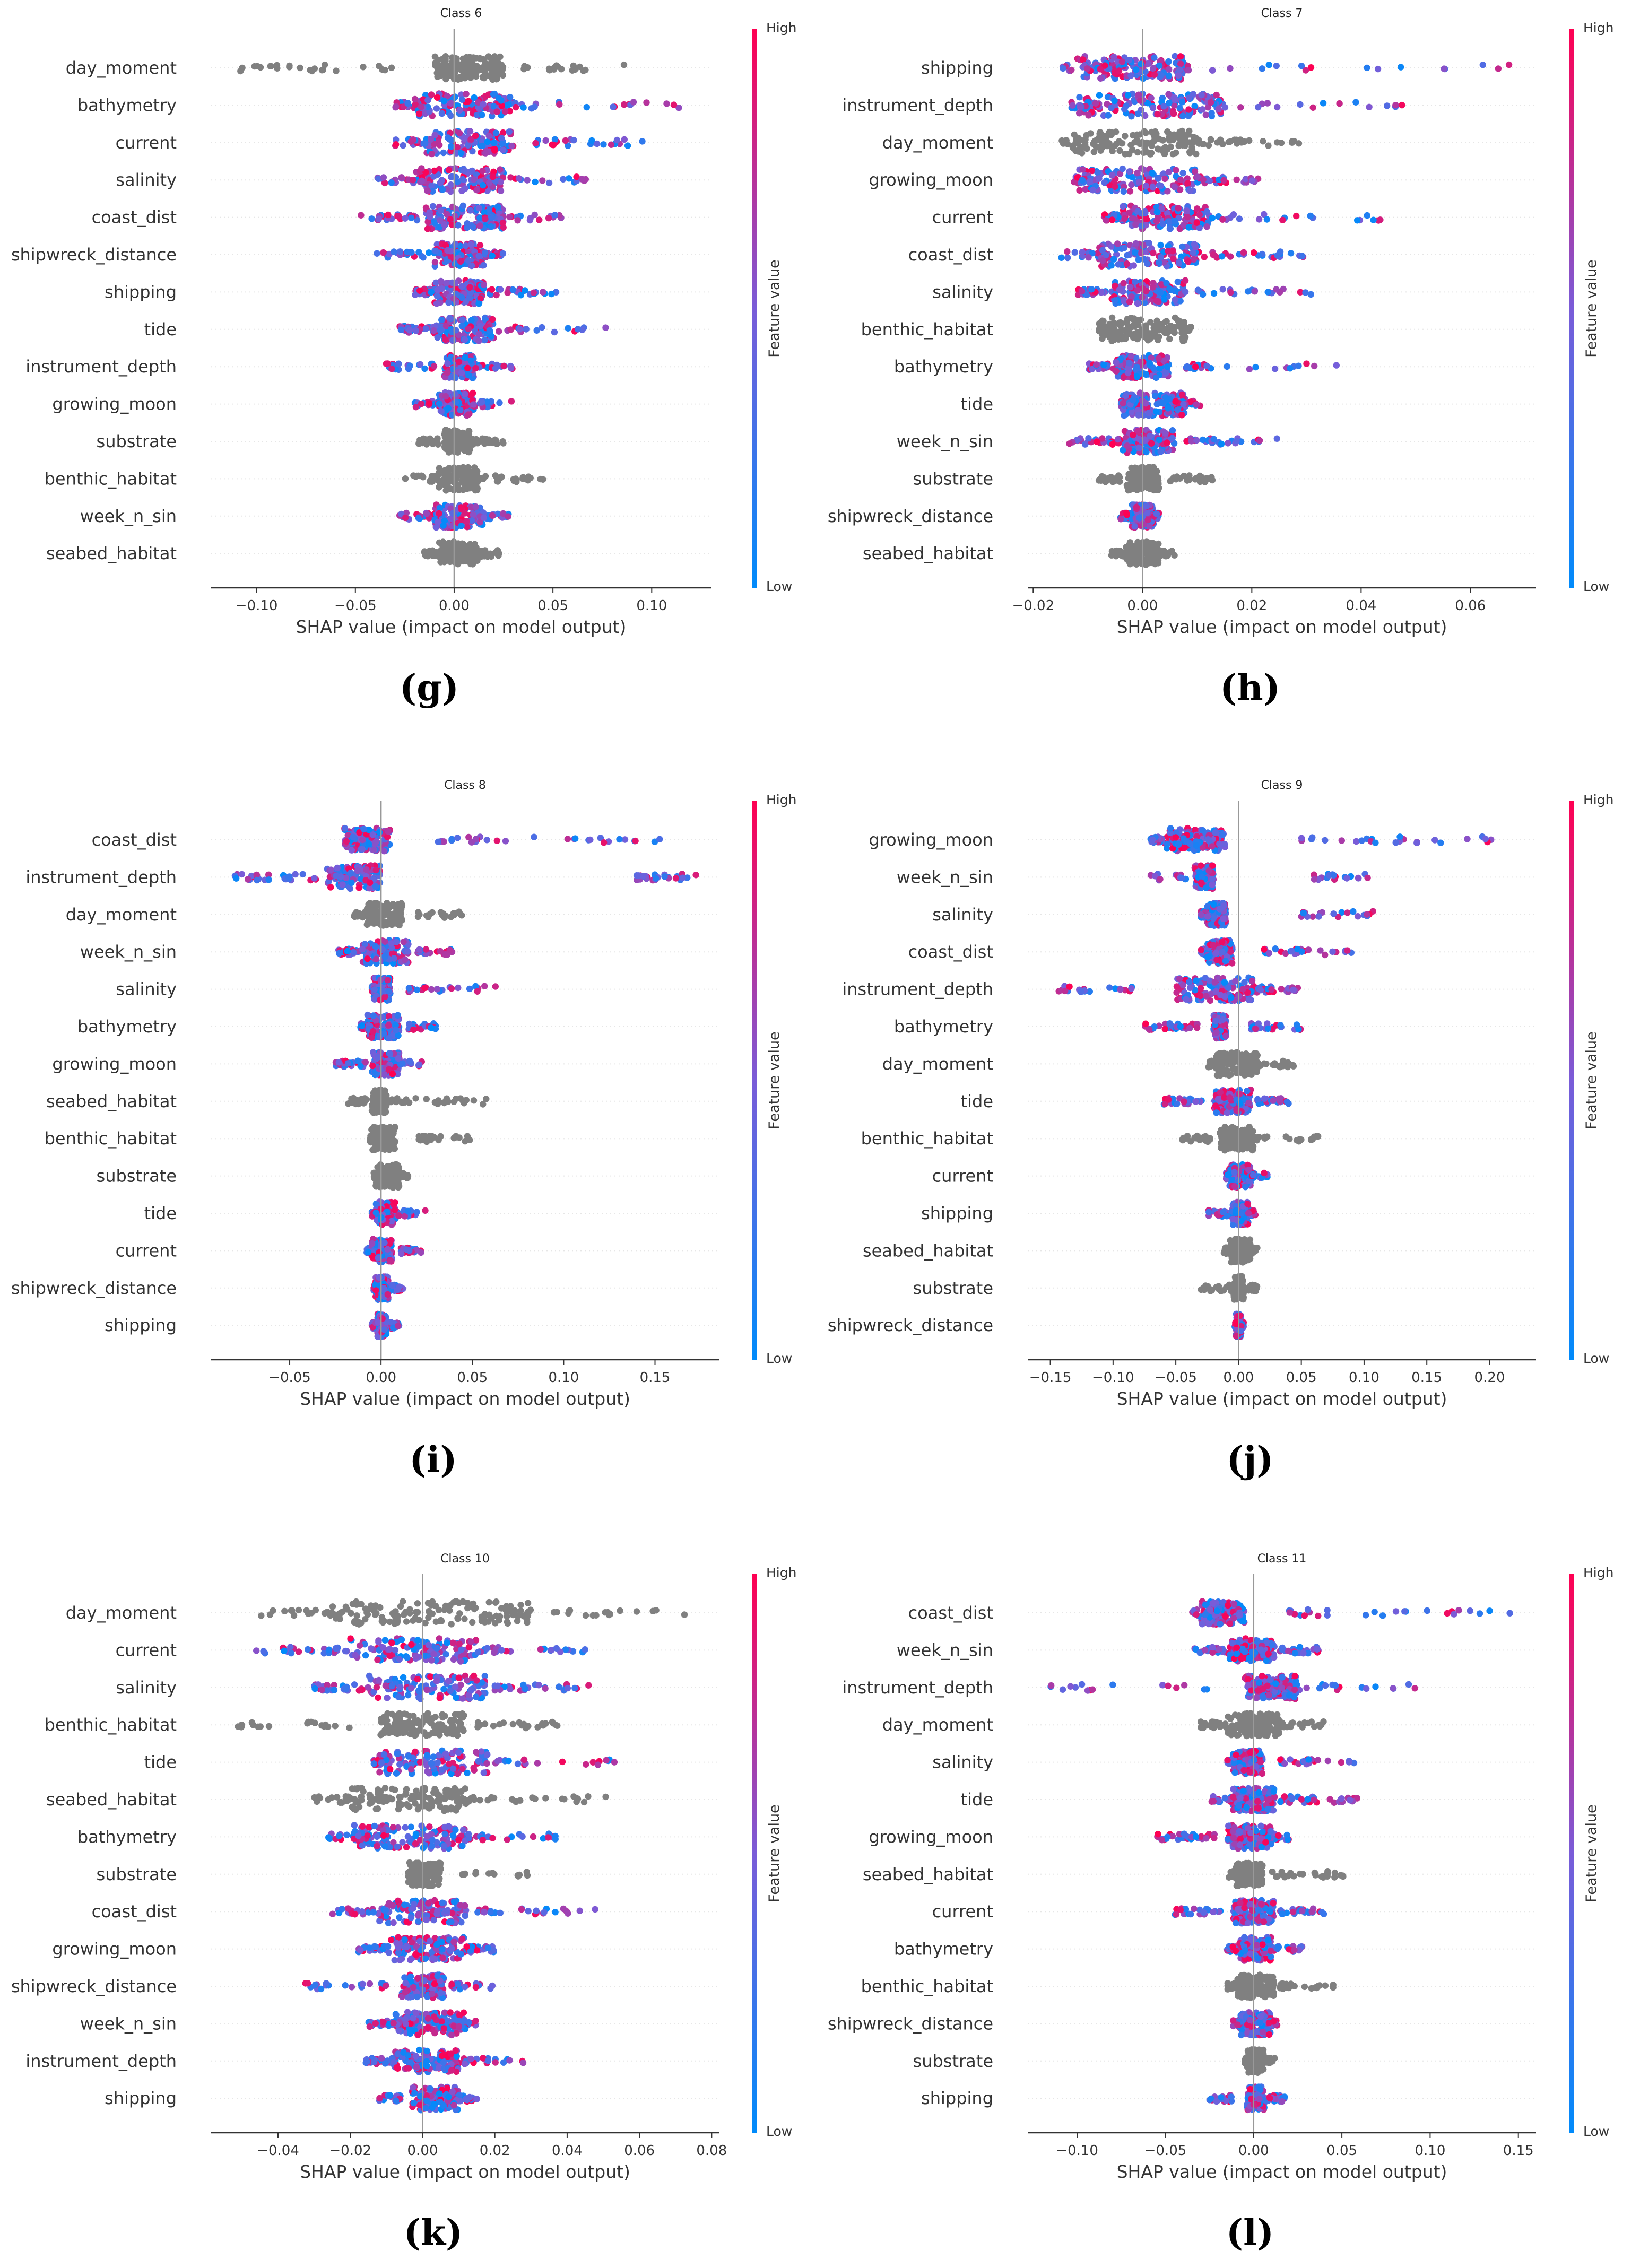  Describe the element at coordinates (911, 516) in the screenshot. I see `feature-label: shipwreck_distance` at that location.